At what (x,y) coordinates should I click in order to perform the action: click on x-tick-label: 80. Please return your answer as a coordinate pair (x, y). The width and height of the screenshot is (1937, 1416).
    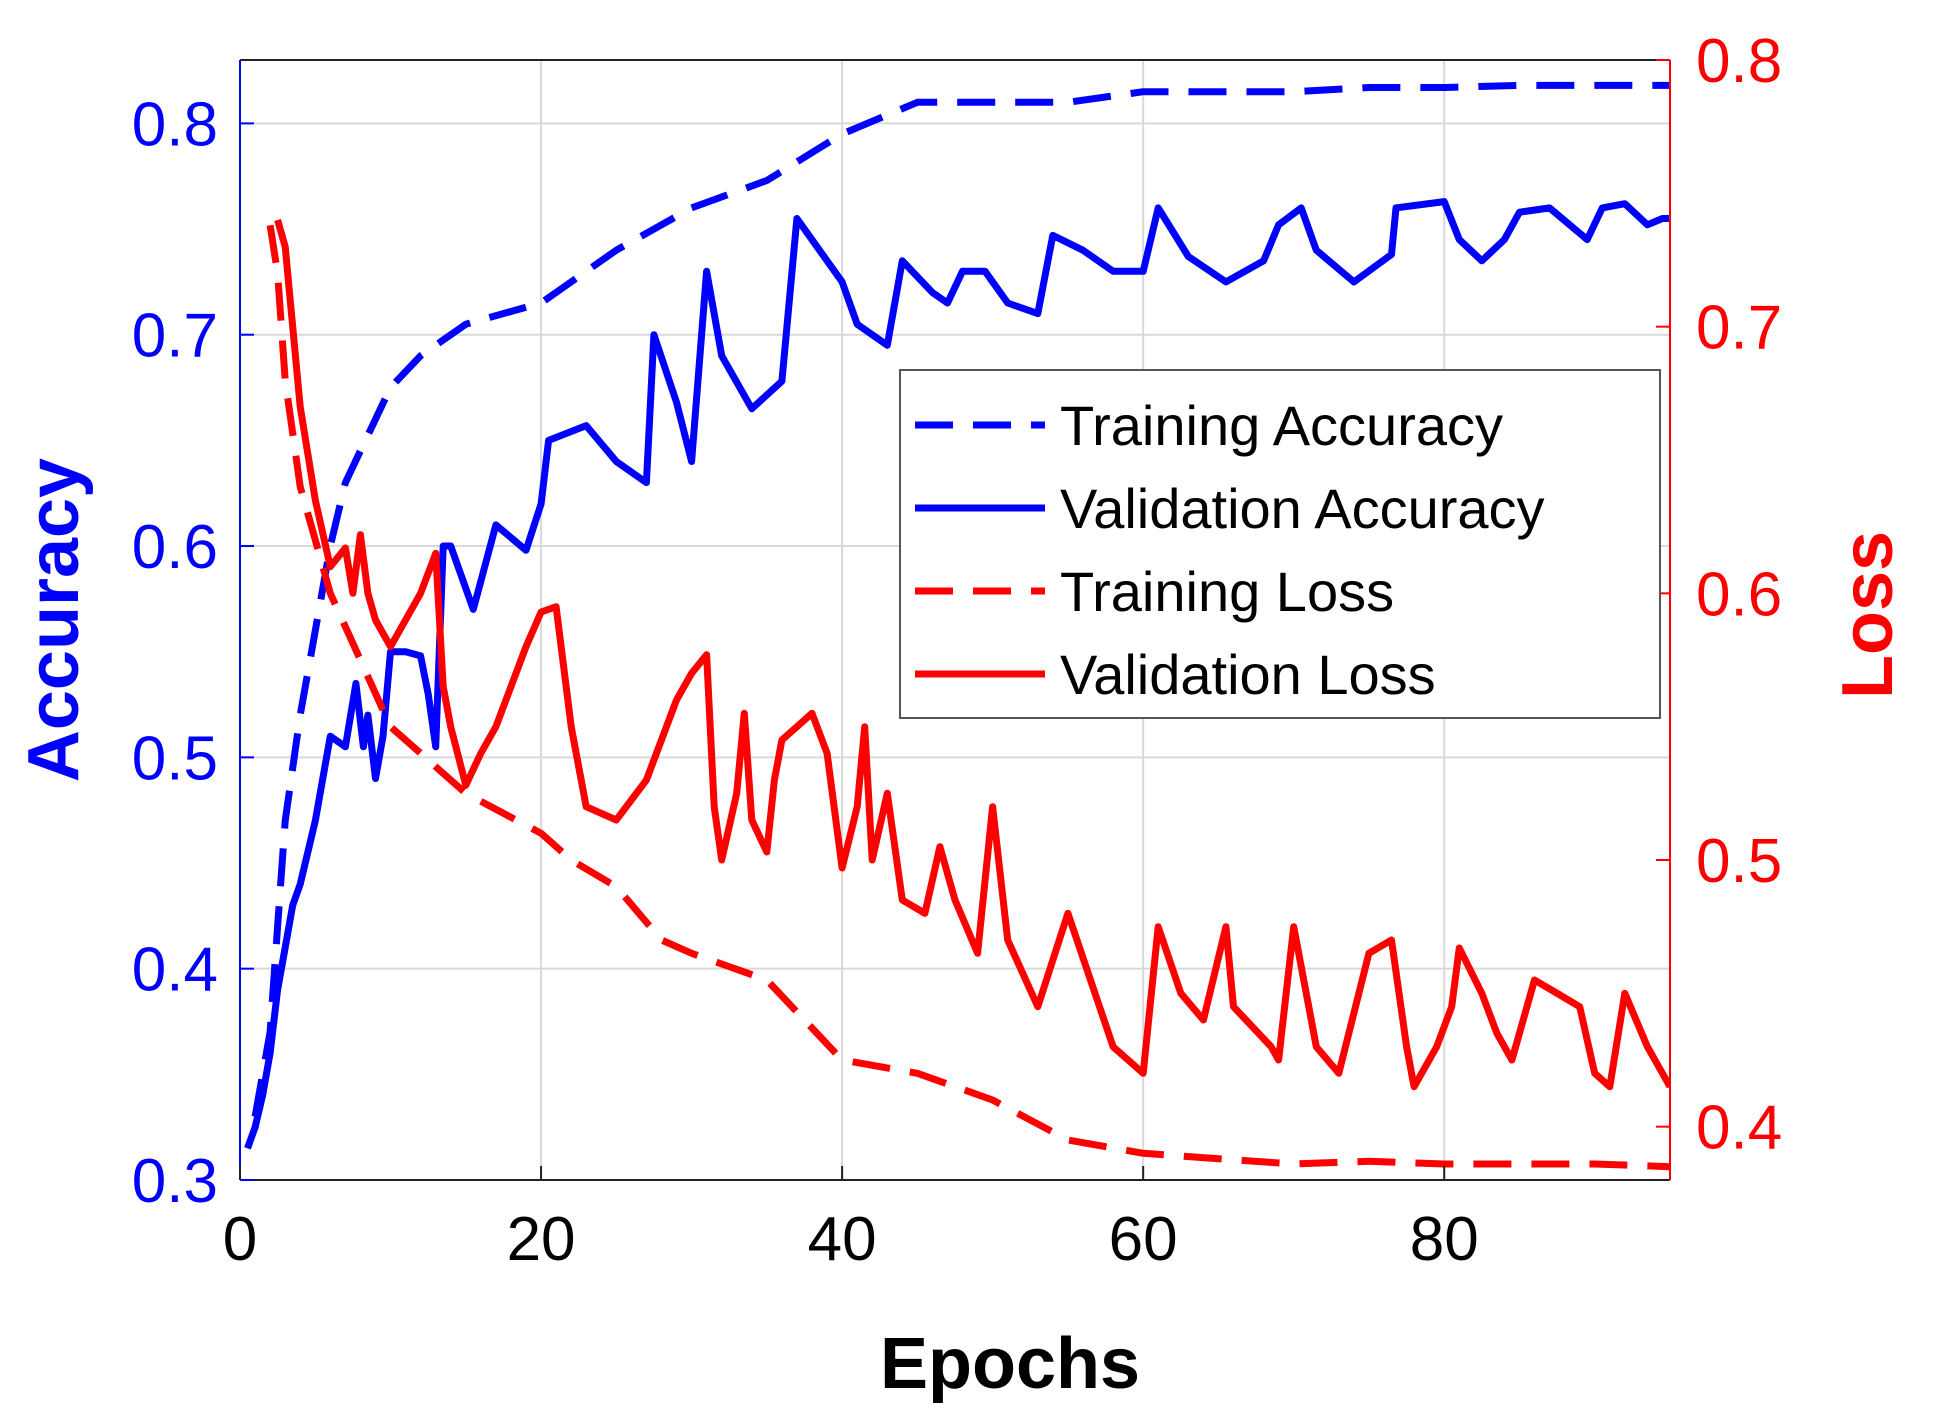
    Looking at the image, I should click on (1444, 1239).